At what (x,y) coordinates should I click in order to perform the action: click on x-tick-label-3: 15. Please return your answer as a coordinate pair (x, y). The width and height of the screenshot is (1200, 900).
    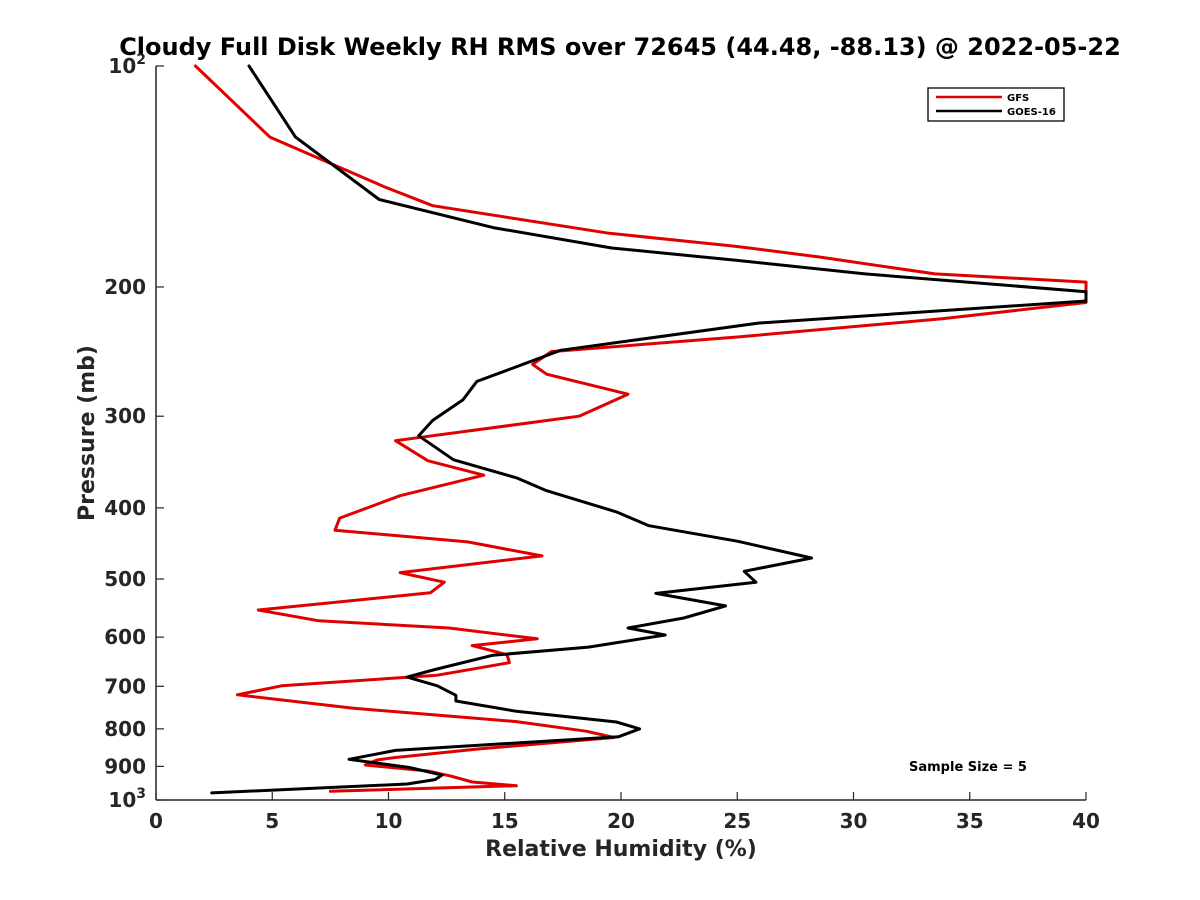
    Looking at the image, I should click on (505, 821).